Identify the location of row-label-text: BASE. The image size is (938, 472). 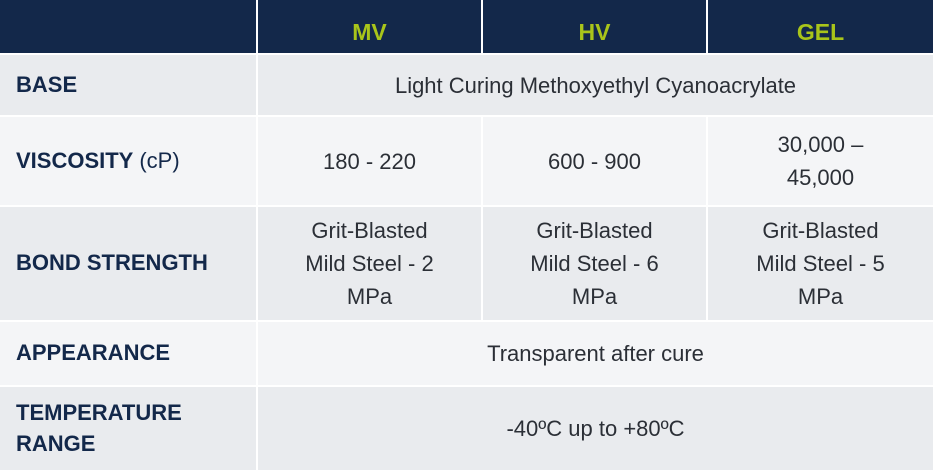
(46, 85).